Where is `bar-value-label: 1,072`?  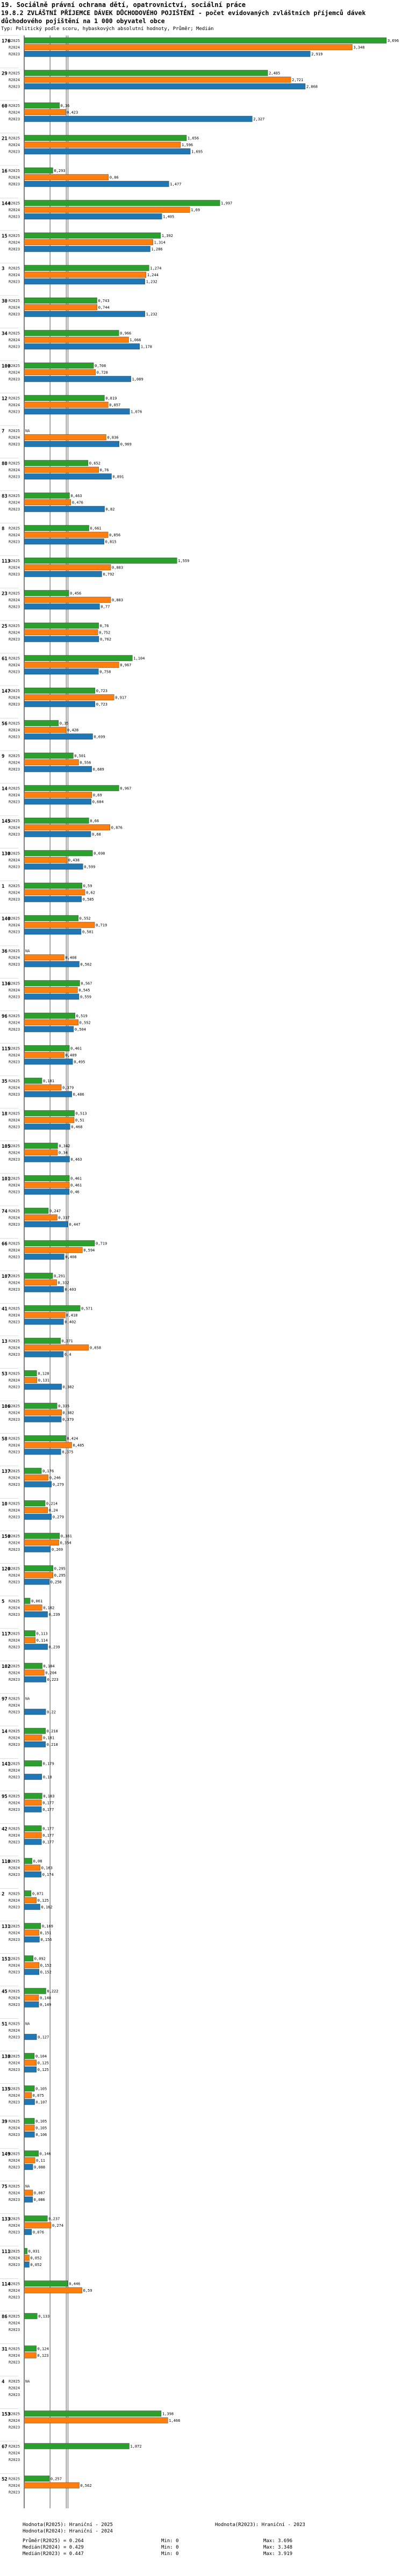 bar-value-label: 1,072 is located at coordinates (136, 2446).